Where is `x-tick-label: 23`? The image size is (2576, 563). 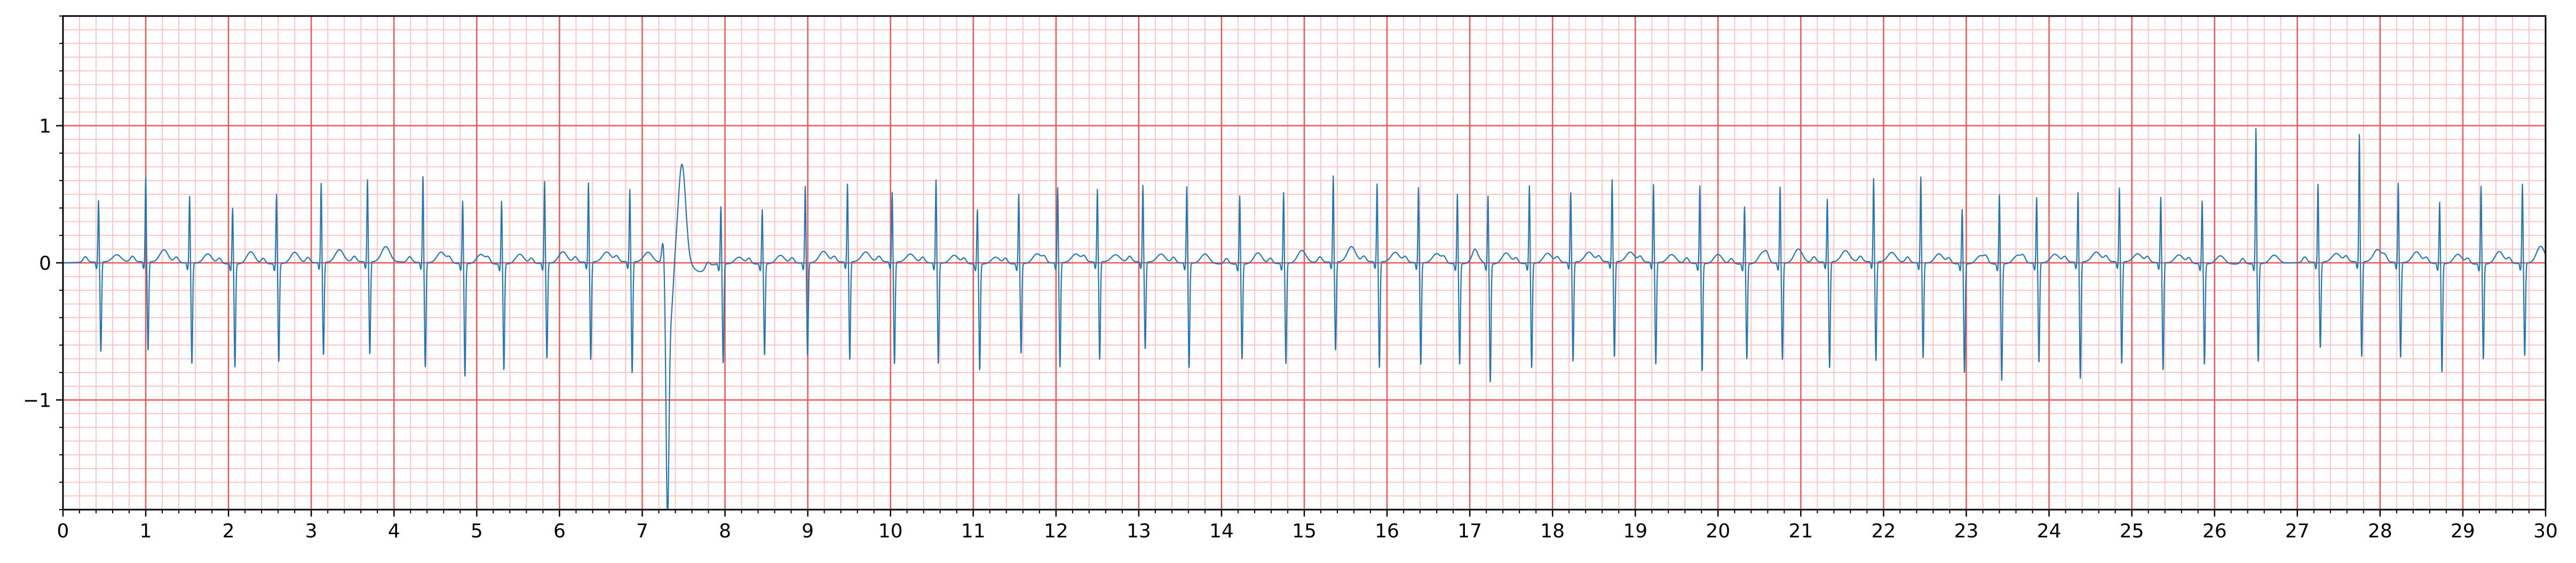 x-tick-label: 23 is located at coordinates (1966, 531).